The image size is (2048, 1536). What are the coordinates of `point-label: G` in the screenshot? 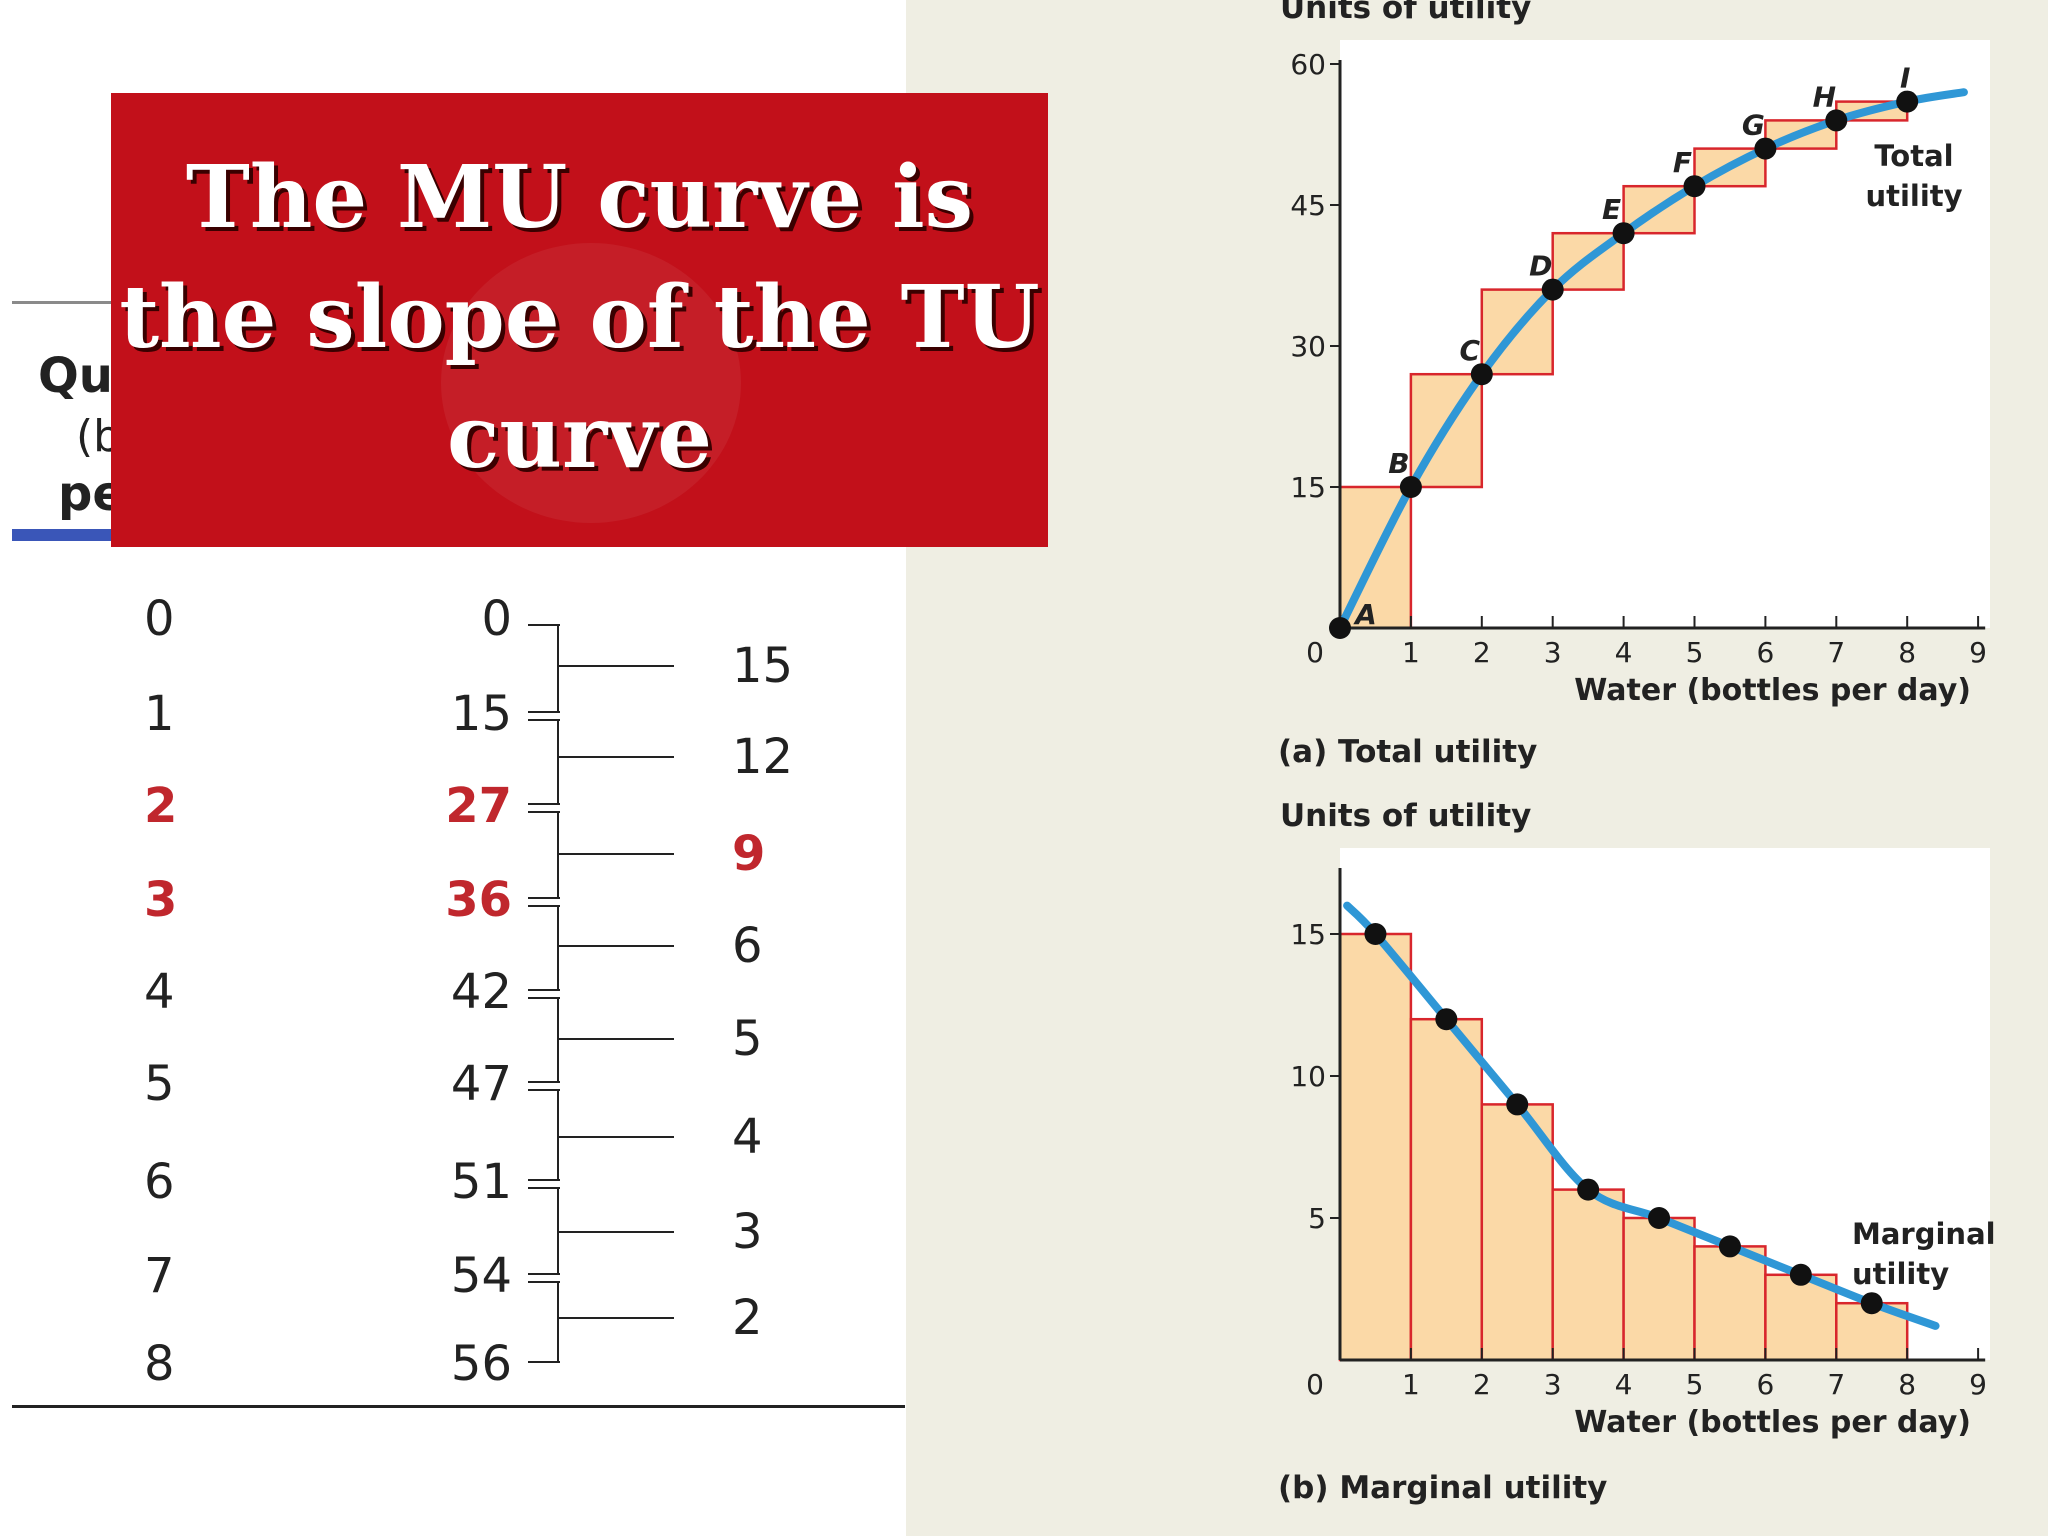 It's located at (1753, 125).